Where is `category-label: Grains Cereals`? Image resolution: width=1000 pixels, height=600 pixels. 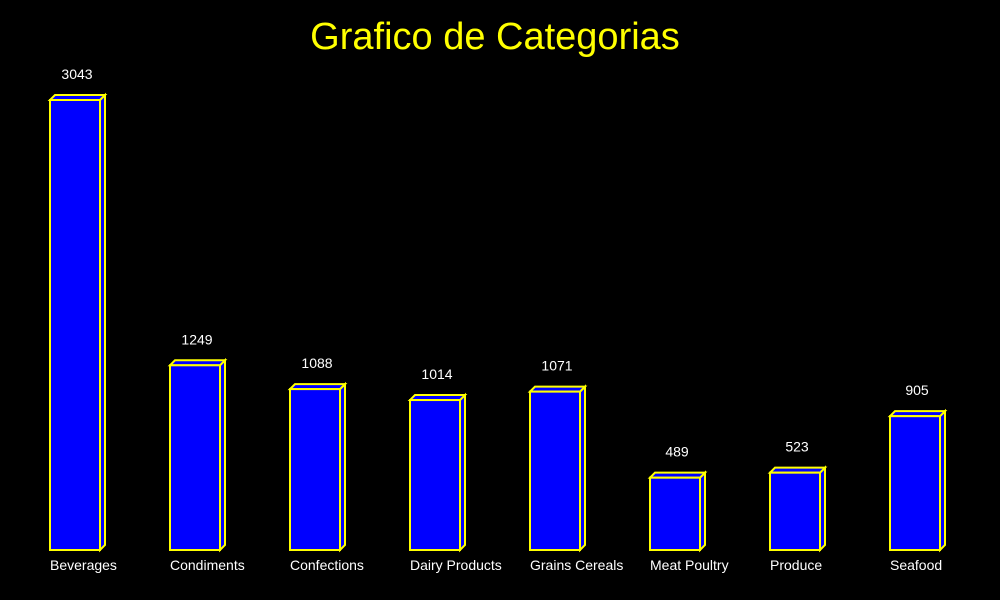
category-label: Grains Cereals is located at coordinates (576, 565).